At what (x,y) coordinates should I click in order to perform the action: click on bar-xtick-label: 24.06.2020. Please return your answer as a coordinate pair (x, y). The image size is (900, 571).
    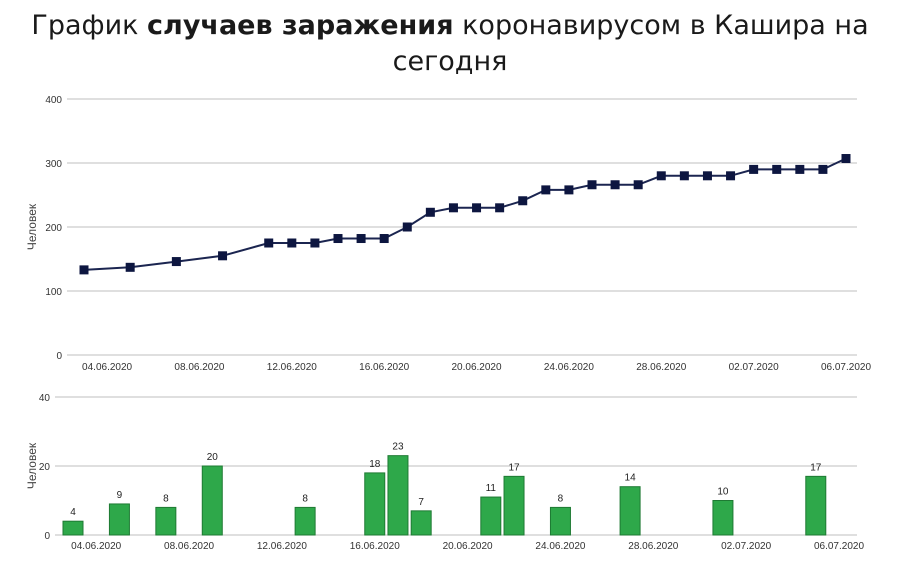
    Looking at the image, I should click on (560, 546).